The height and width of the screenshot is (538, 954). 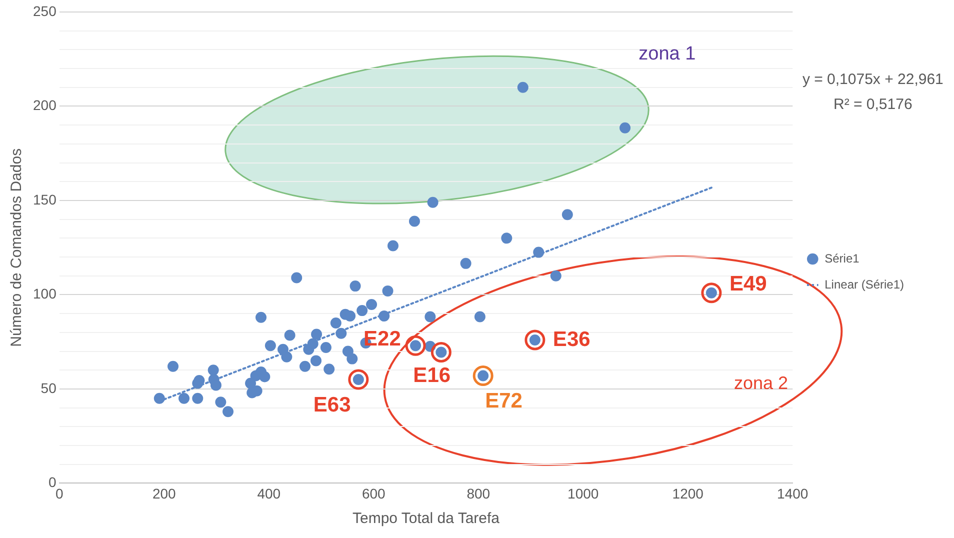 I want to click on text: R² = 0,5176, so click(x=873, y=105).